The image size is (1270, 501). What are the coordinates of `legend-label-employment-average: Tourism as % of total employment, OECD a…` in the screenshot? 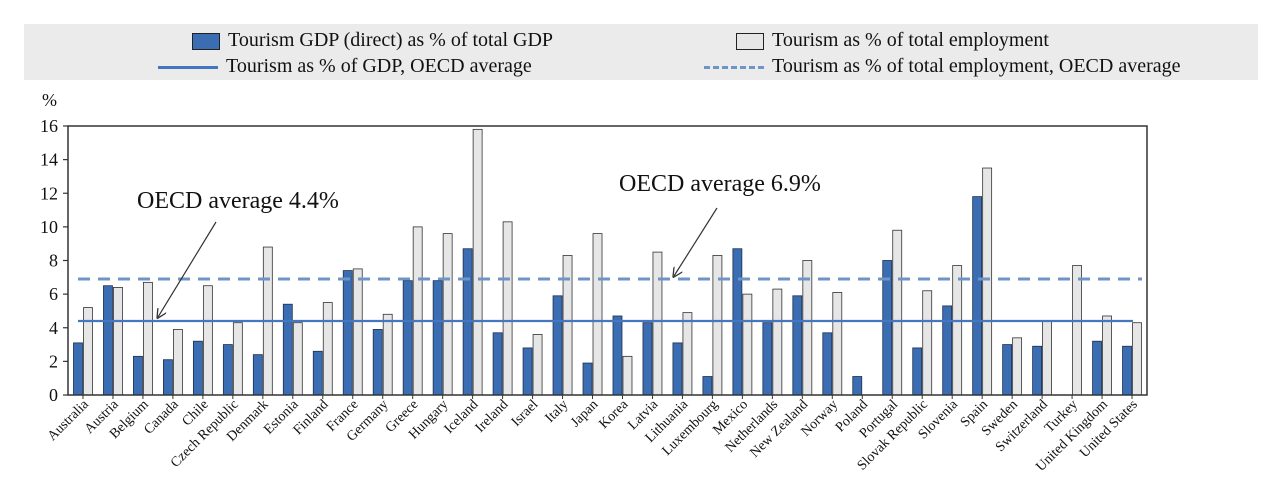 It's located at (976, 66).